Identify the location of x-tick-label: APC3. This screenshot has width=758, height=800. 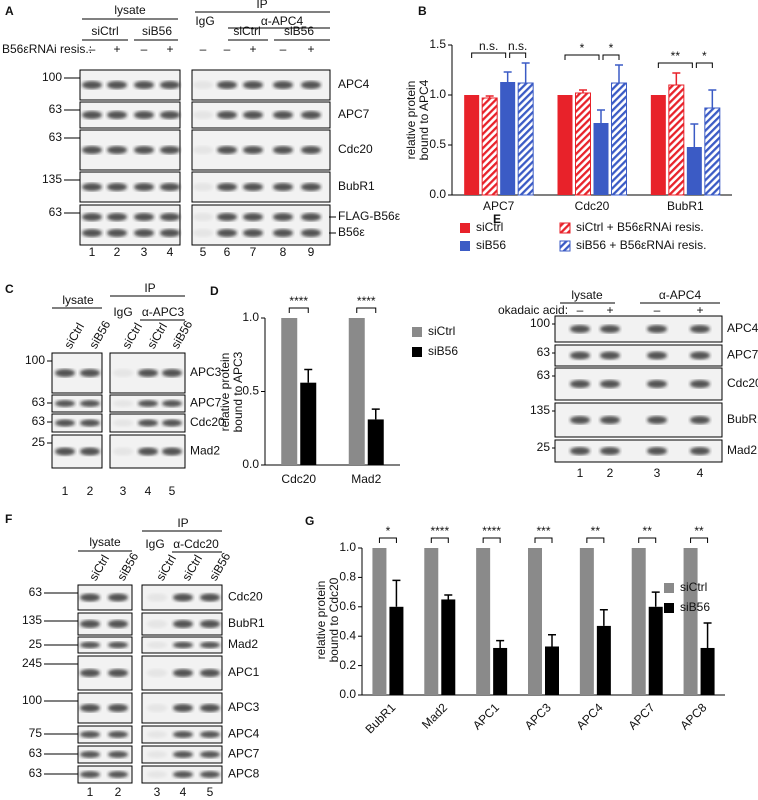
(538, 716).